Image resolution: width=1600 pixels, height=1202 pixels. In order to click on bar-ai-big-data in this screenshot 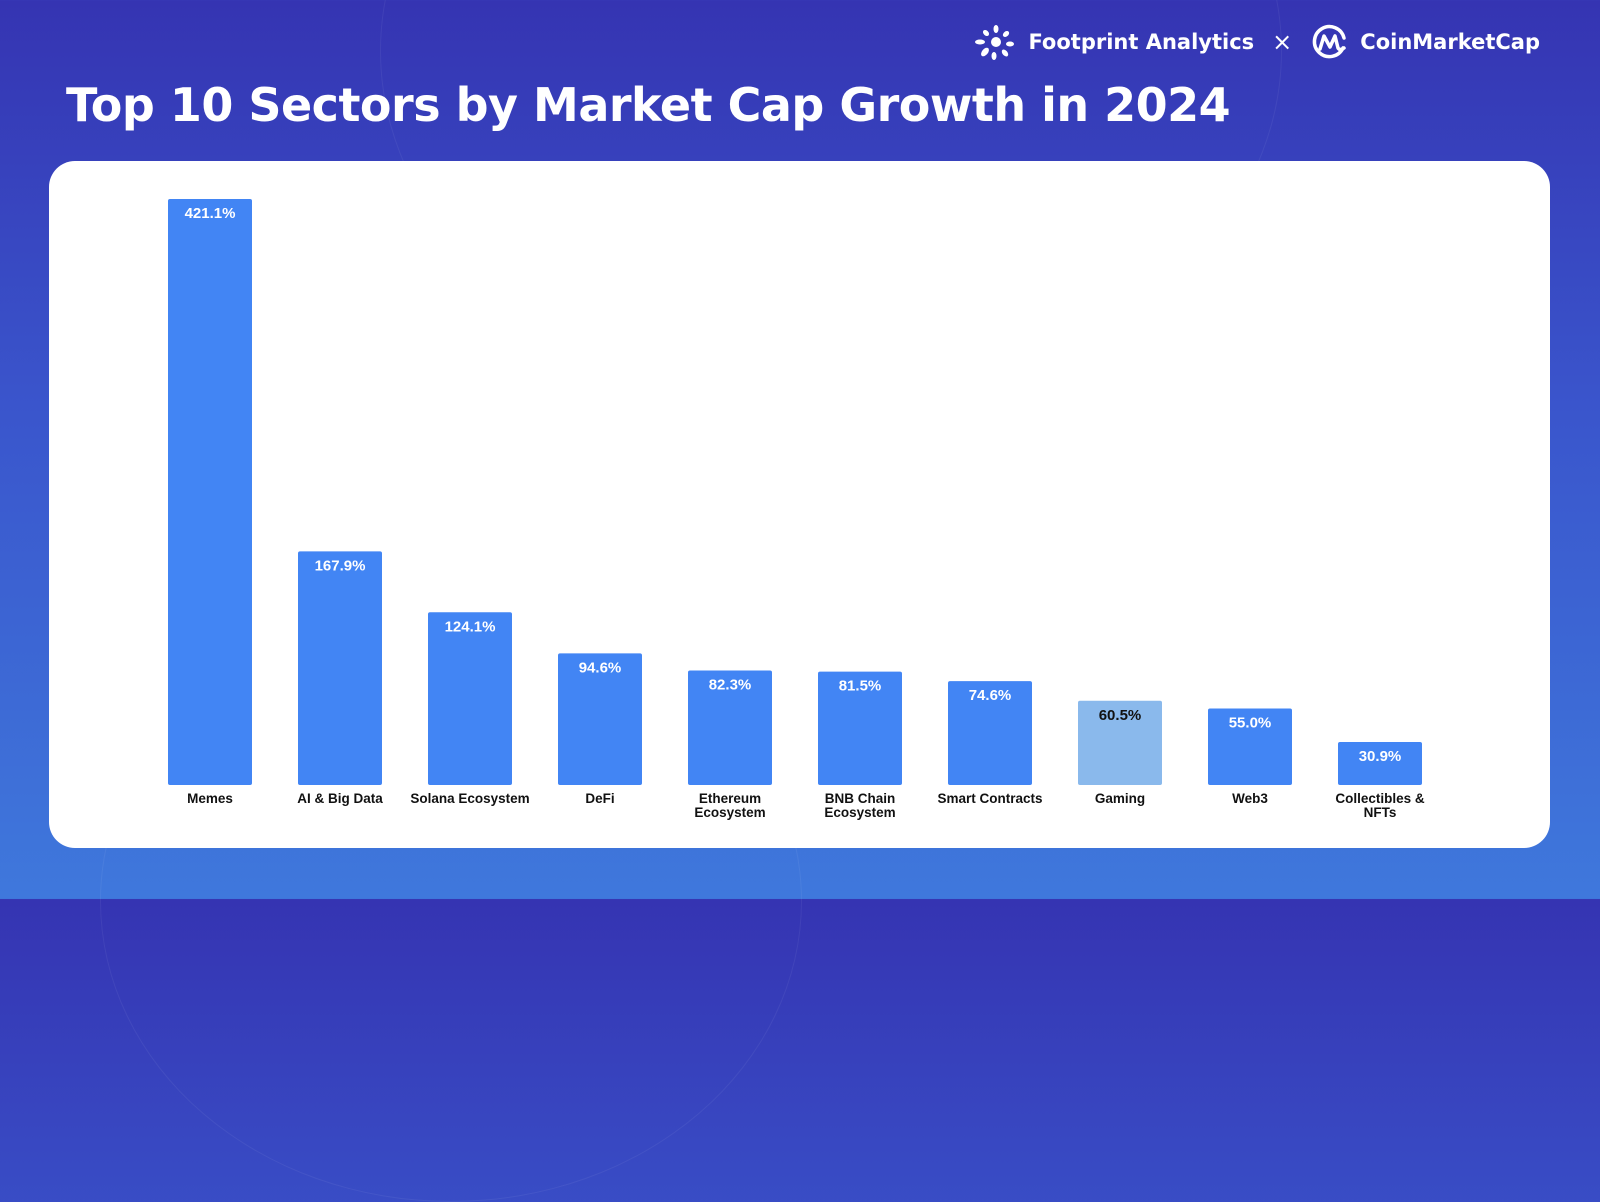, I will do `click(340, 668)`.